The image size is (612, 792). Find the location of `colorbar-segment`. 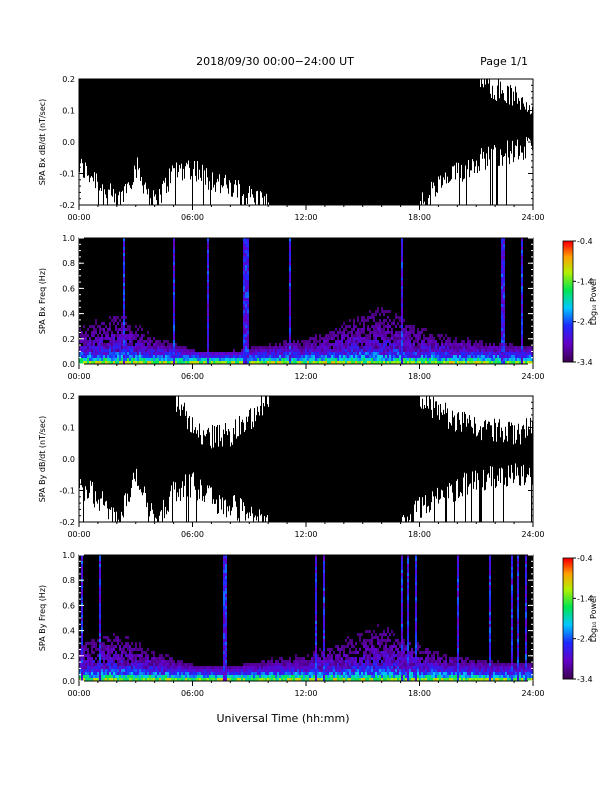

colorbar-segment is located at coordinates (568, 347).